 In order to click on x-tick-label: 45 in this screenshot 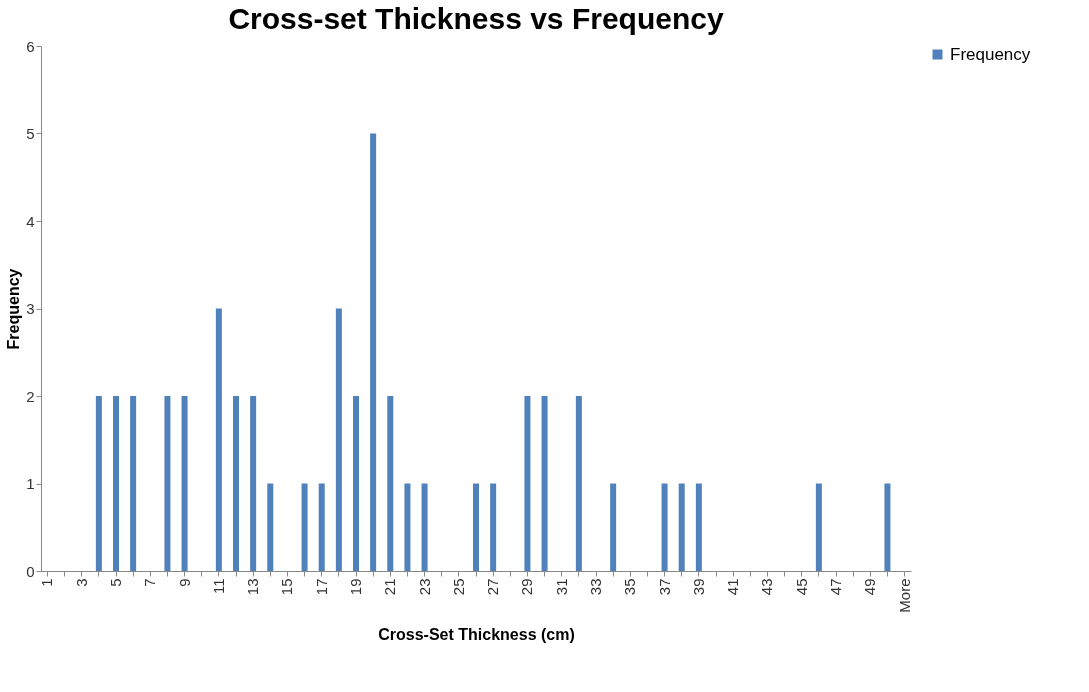, I will do `click(801, 587)`.